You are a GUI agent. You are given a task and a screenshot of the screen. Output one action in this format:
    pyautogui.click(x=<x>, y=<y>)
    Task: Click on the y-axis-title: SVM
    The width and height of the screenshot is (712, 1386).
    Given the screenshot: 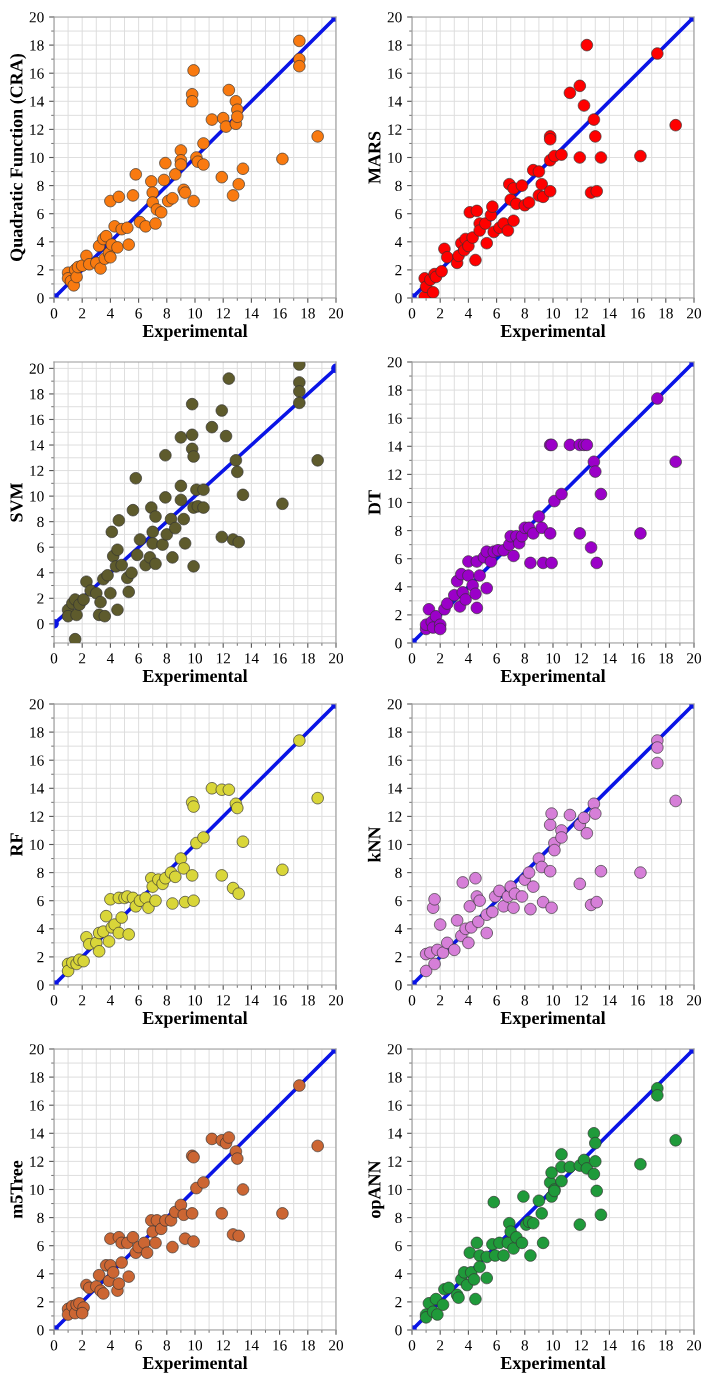 What is the action you would take?
    pyautogui.click(x=16, y=502)
    